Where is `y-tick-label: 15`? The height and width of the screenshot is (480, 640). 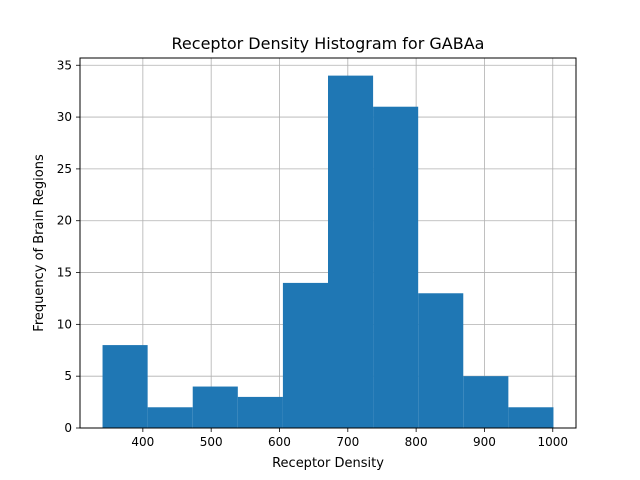
y-tick-label: 15 is located at coordinates (64, 273).